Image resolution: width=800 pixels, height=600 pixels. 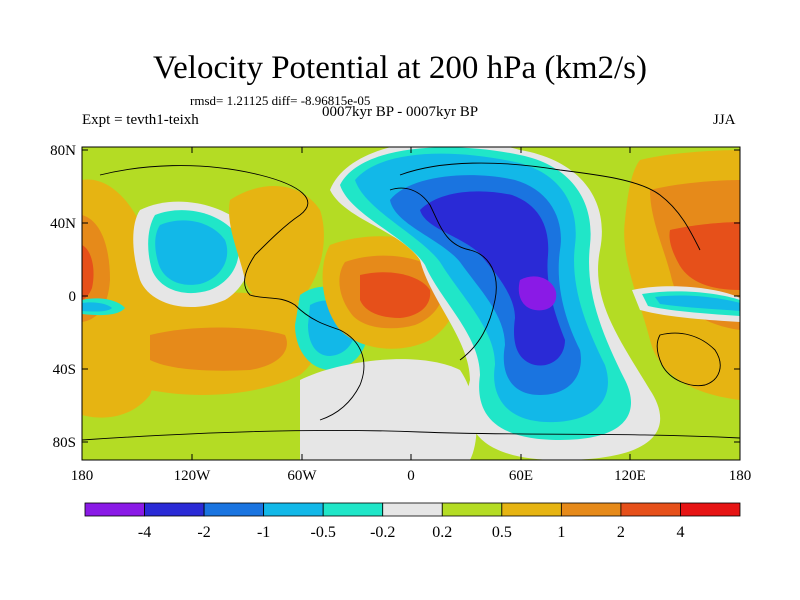 What do you see at coordinates (680, 532) in the screenshot?
I see `colorbar-label: 4` at bounding box center [680, 532].